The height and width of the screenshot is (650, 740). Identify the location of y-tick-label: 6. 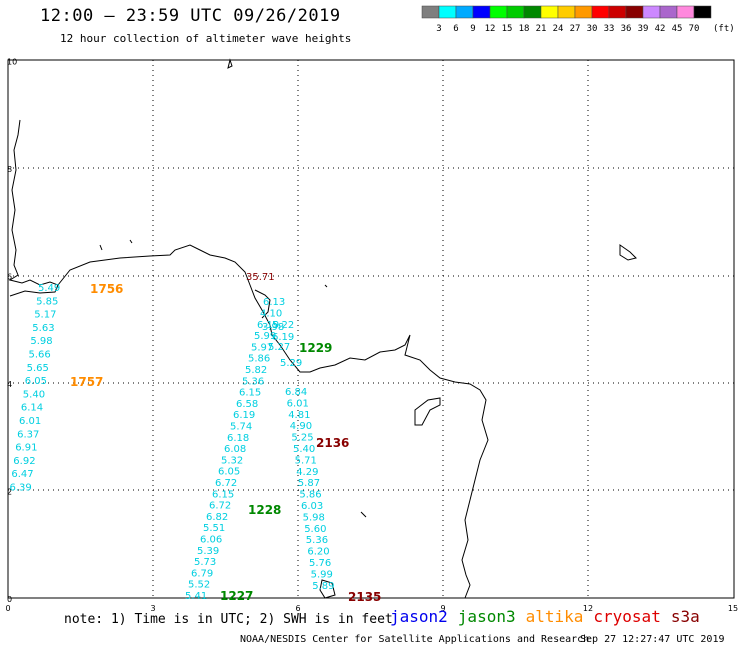
(9, 277).